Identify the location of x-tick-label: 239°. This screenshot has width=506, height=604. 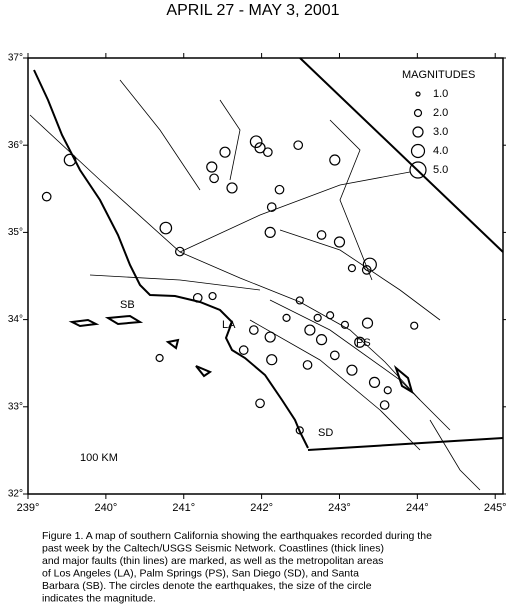
(28, 508).